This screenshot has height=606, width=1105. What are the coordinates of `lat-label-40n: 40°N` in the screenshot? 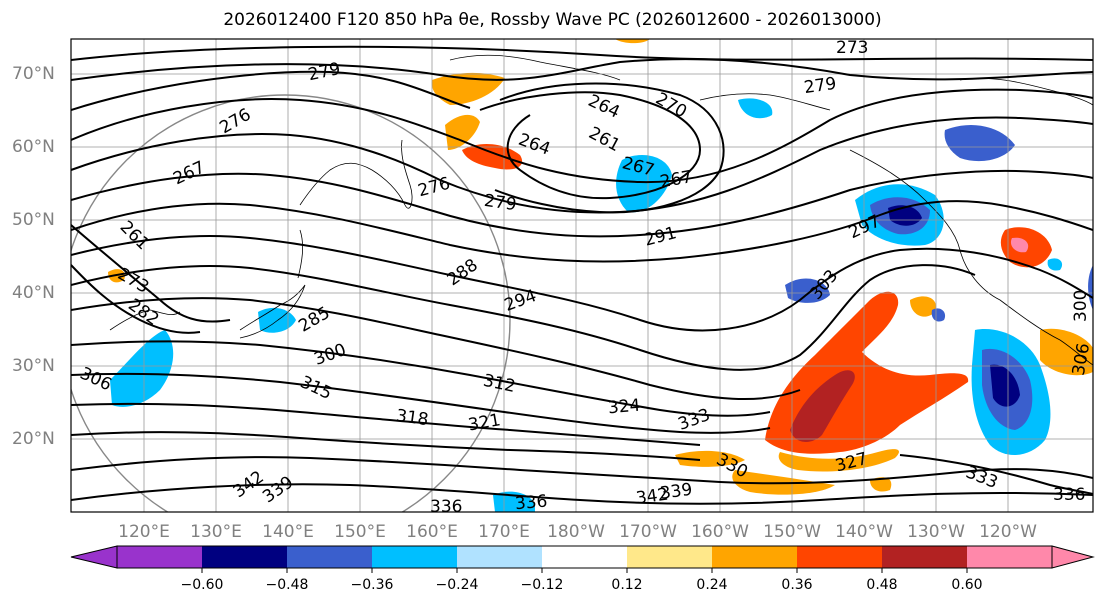 It's located at (33, 293).